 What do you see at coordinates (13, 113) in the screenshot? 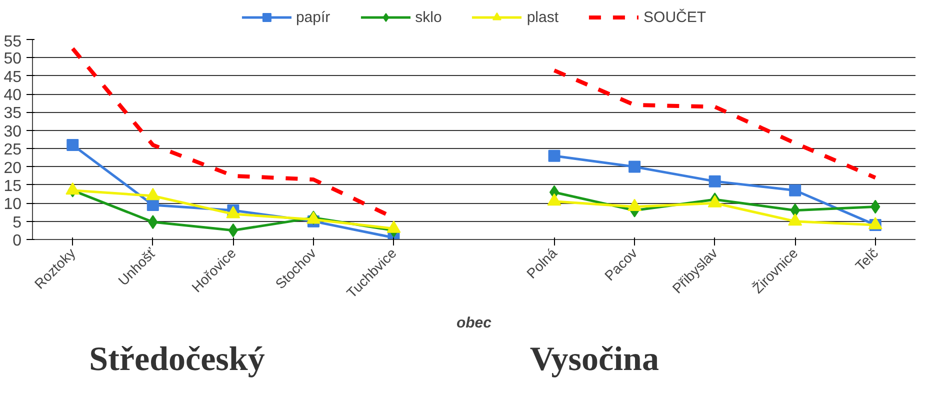
I see `y-tick-label: 35` at bounding box center [13, 113].